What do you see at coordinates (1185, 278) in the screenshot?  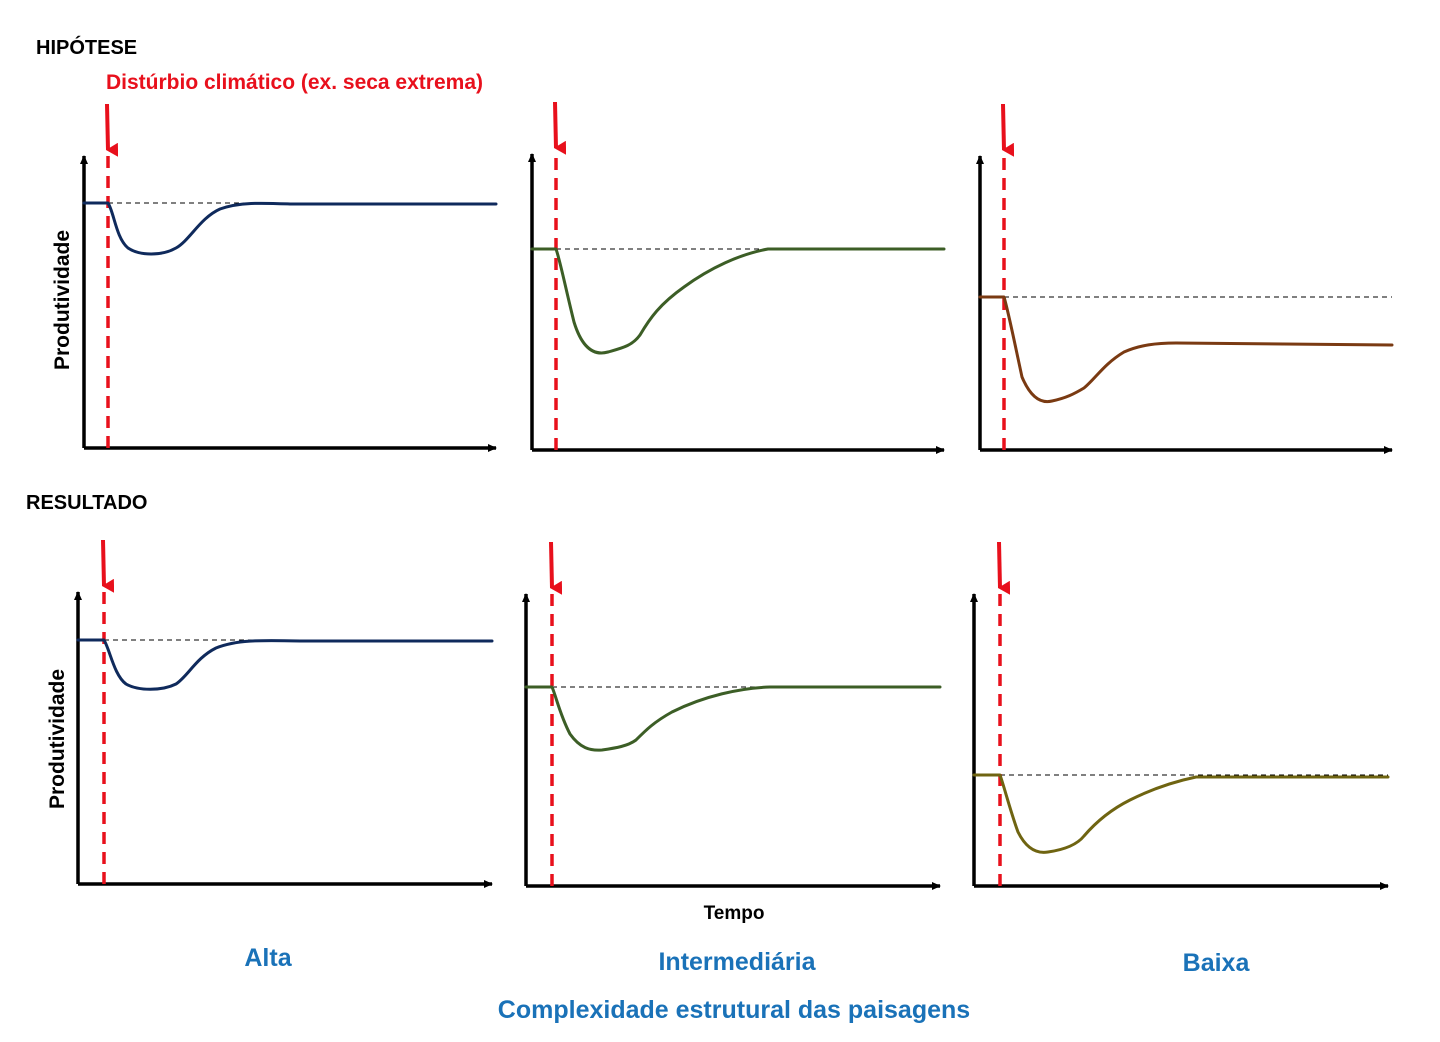 I see `panel-hipotese-baixa` at bounding box center [1185, 278].